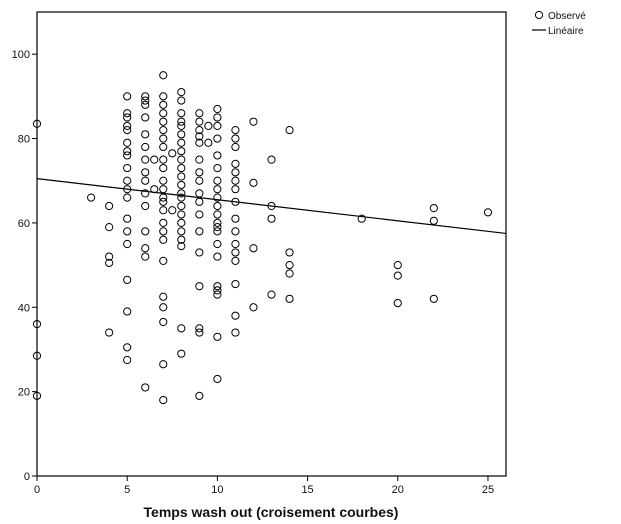 The width and height of the screenshot is (621, 524). What do you see at coordinates (24, 308) in the screenshot?
I see `y-tick-label: 40` at bounding box center [24, 308].